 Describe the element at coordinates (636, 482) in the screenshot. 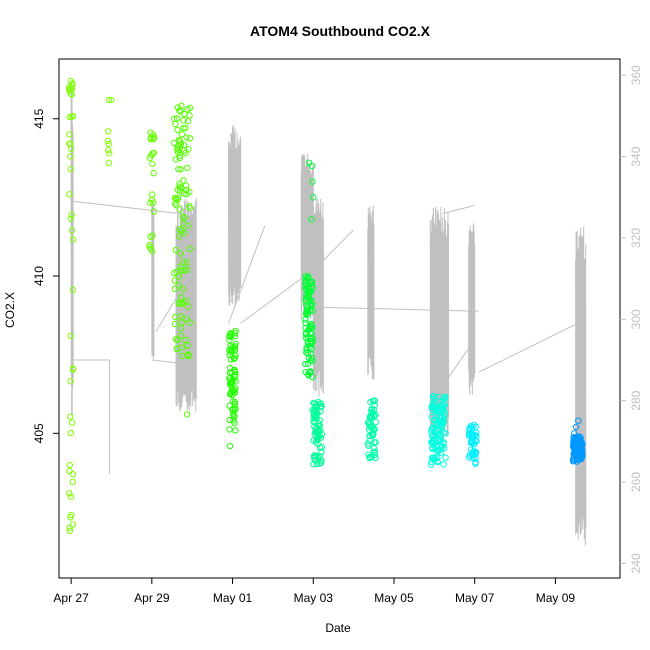

I see `y-right-tick-label: 260` at that location.